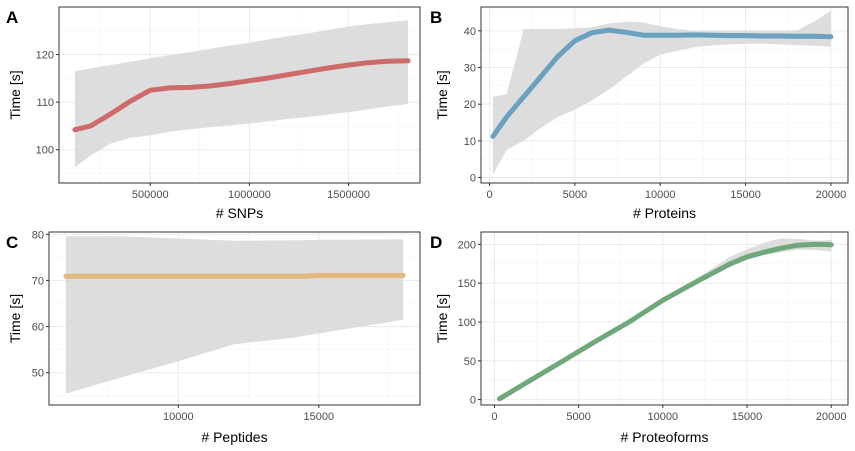 This screenshot has width=855, height=451. Describe the element at coordinates (436, 17) in the screenshot. I see `panel-letter: B` at that location.